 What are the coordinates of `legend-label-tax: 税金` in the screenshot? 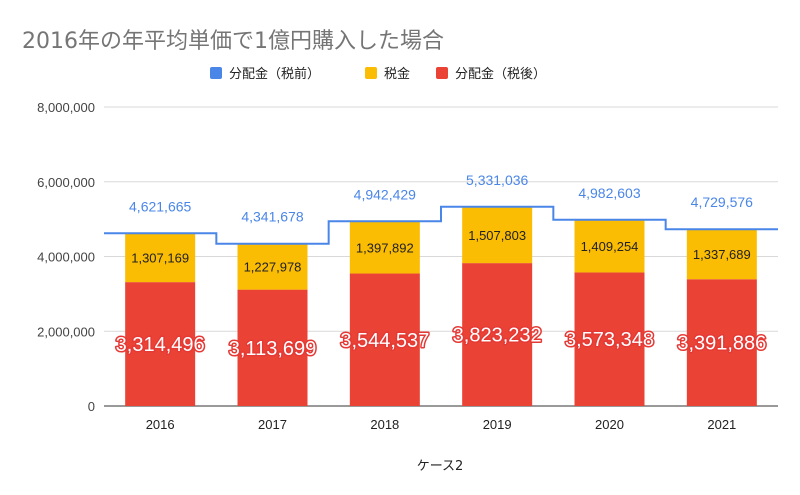 It's located at (397, 74).